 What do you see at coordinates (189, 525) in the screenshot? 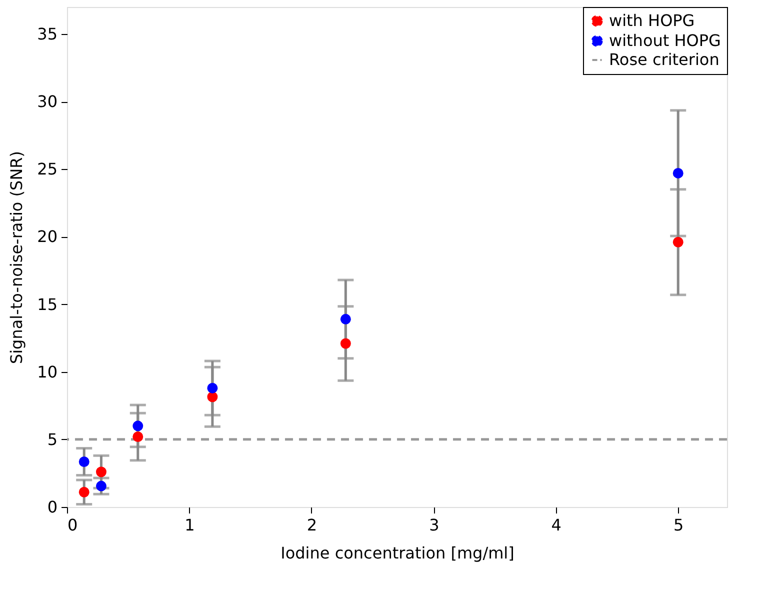
I see `x-tick-label: 1` at bounding box center [189, 525].